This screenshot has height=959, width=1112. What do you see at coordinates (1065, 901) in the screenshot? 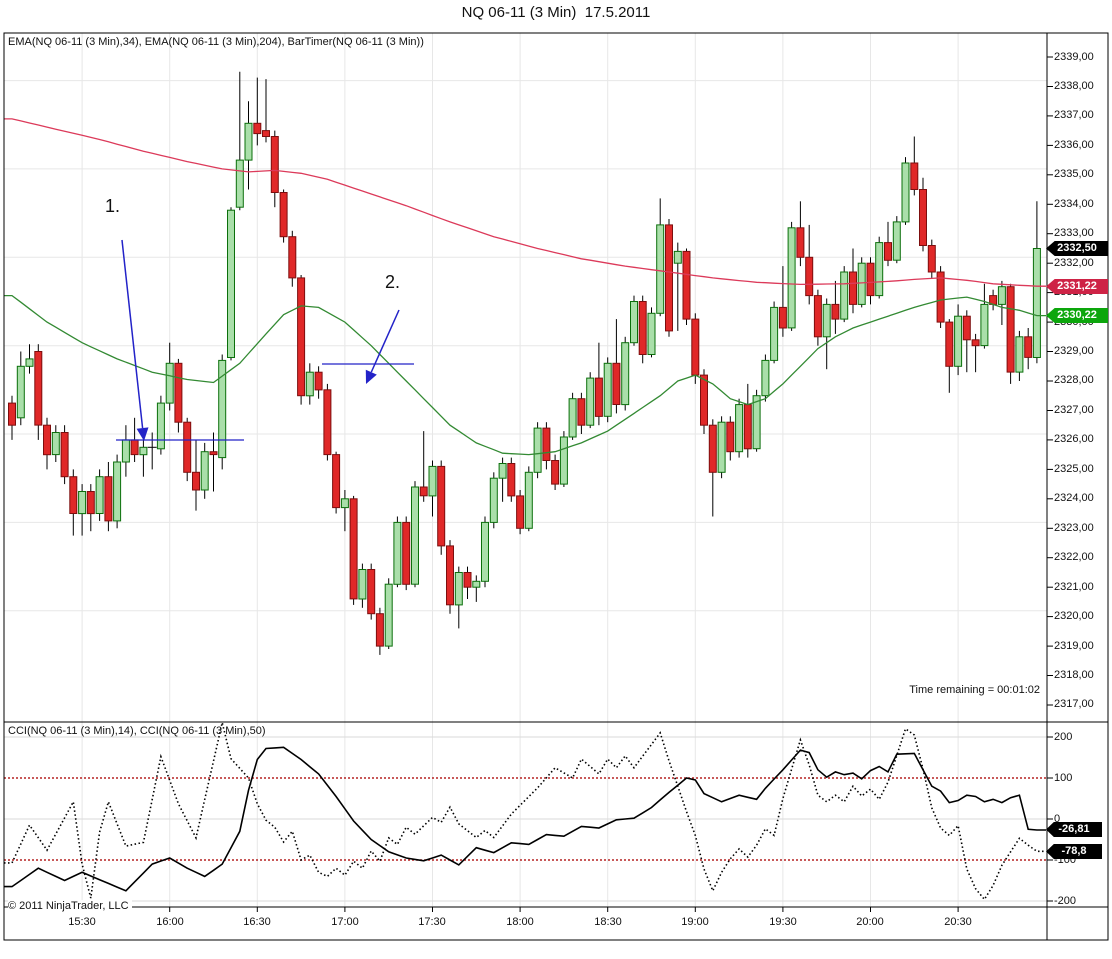
I see `cci-tick-label: -200` at bounding box center [1065, 901].